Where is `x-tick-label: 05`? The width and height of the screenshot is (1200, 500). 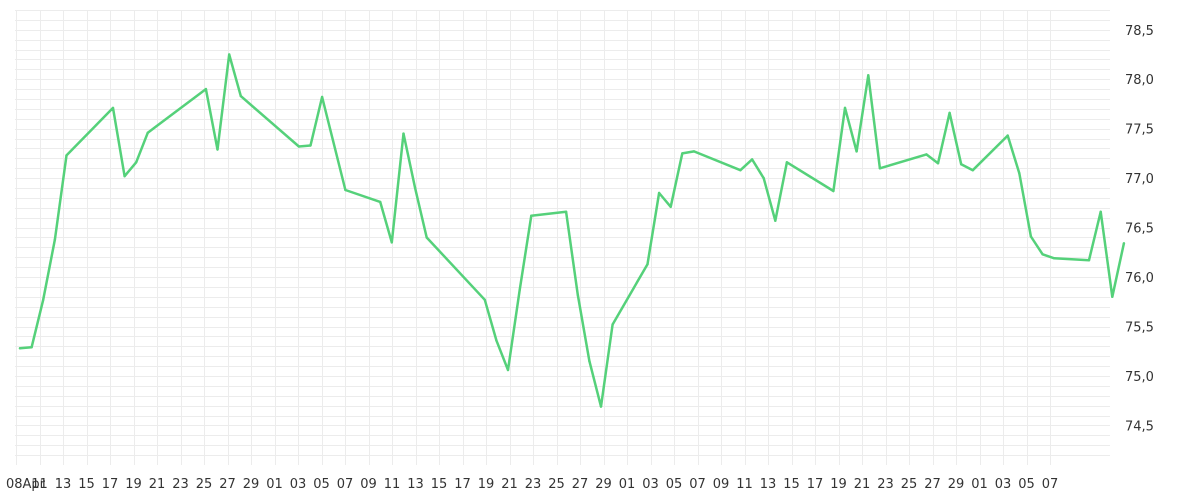
x-tick-label: 05 is located at coordinates (321, 484).